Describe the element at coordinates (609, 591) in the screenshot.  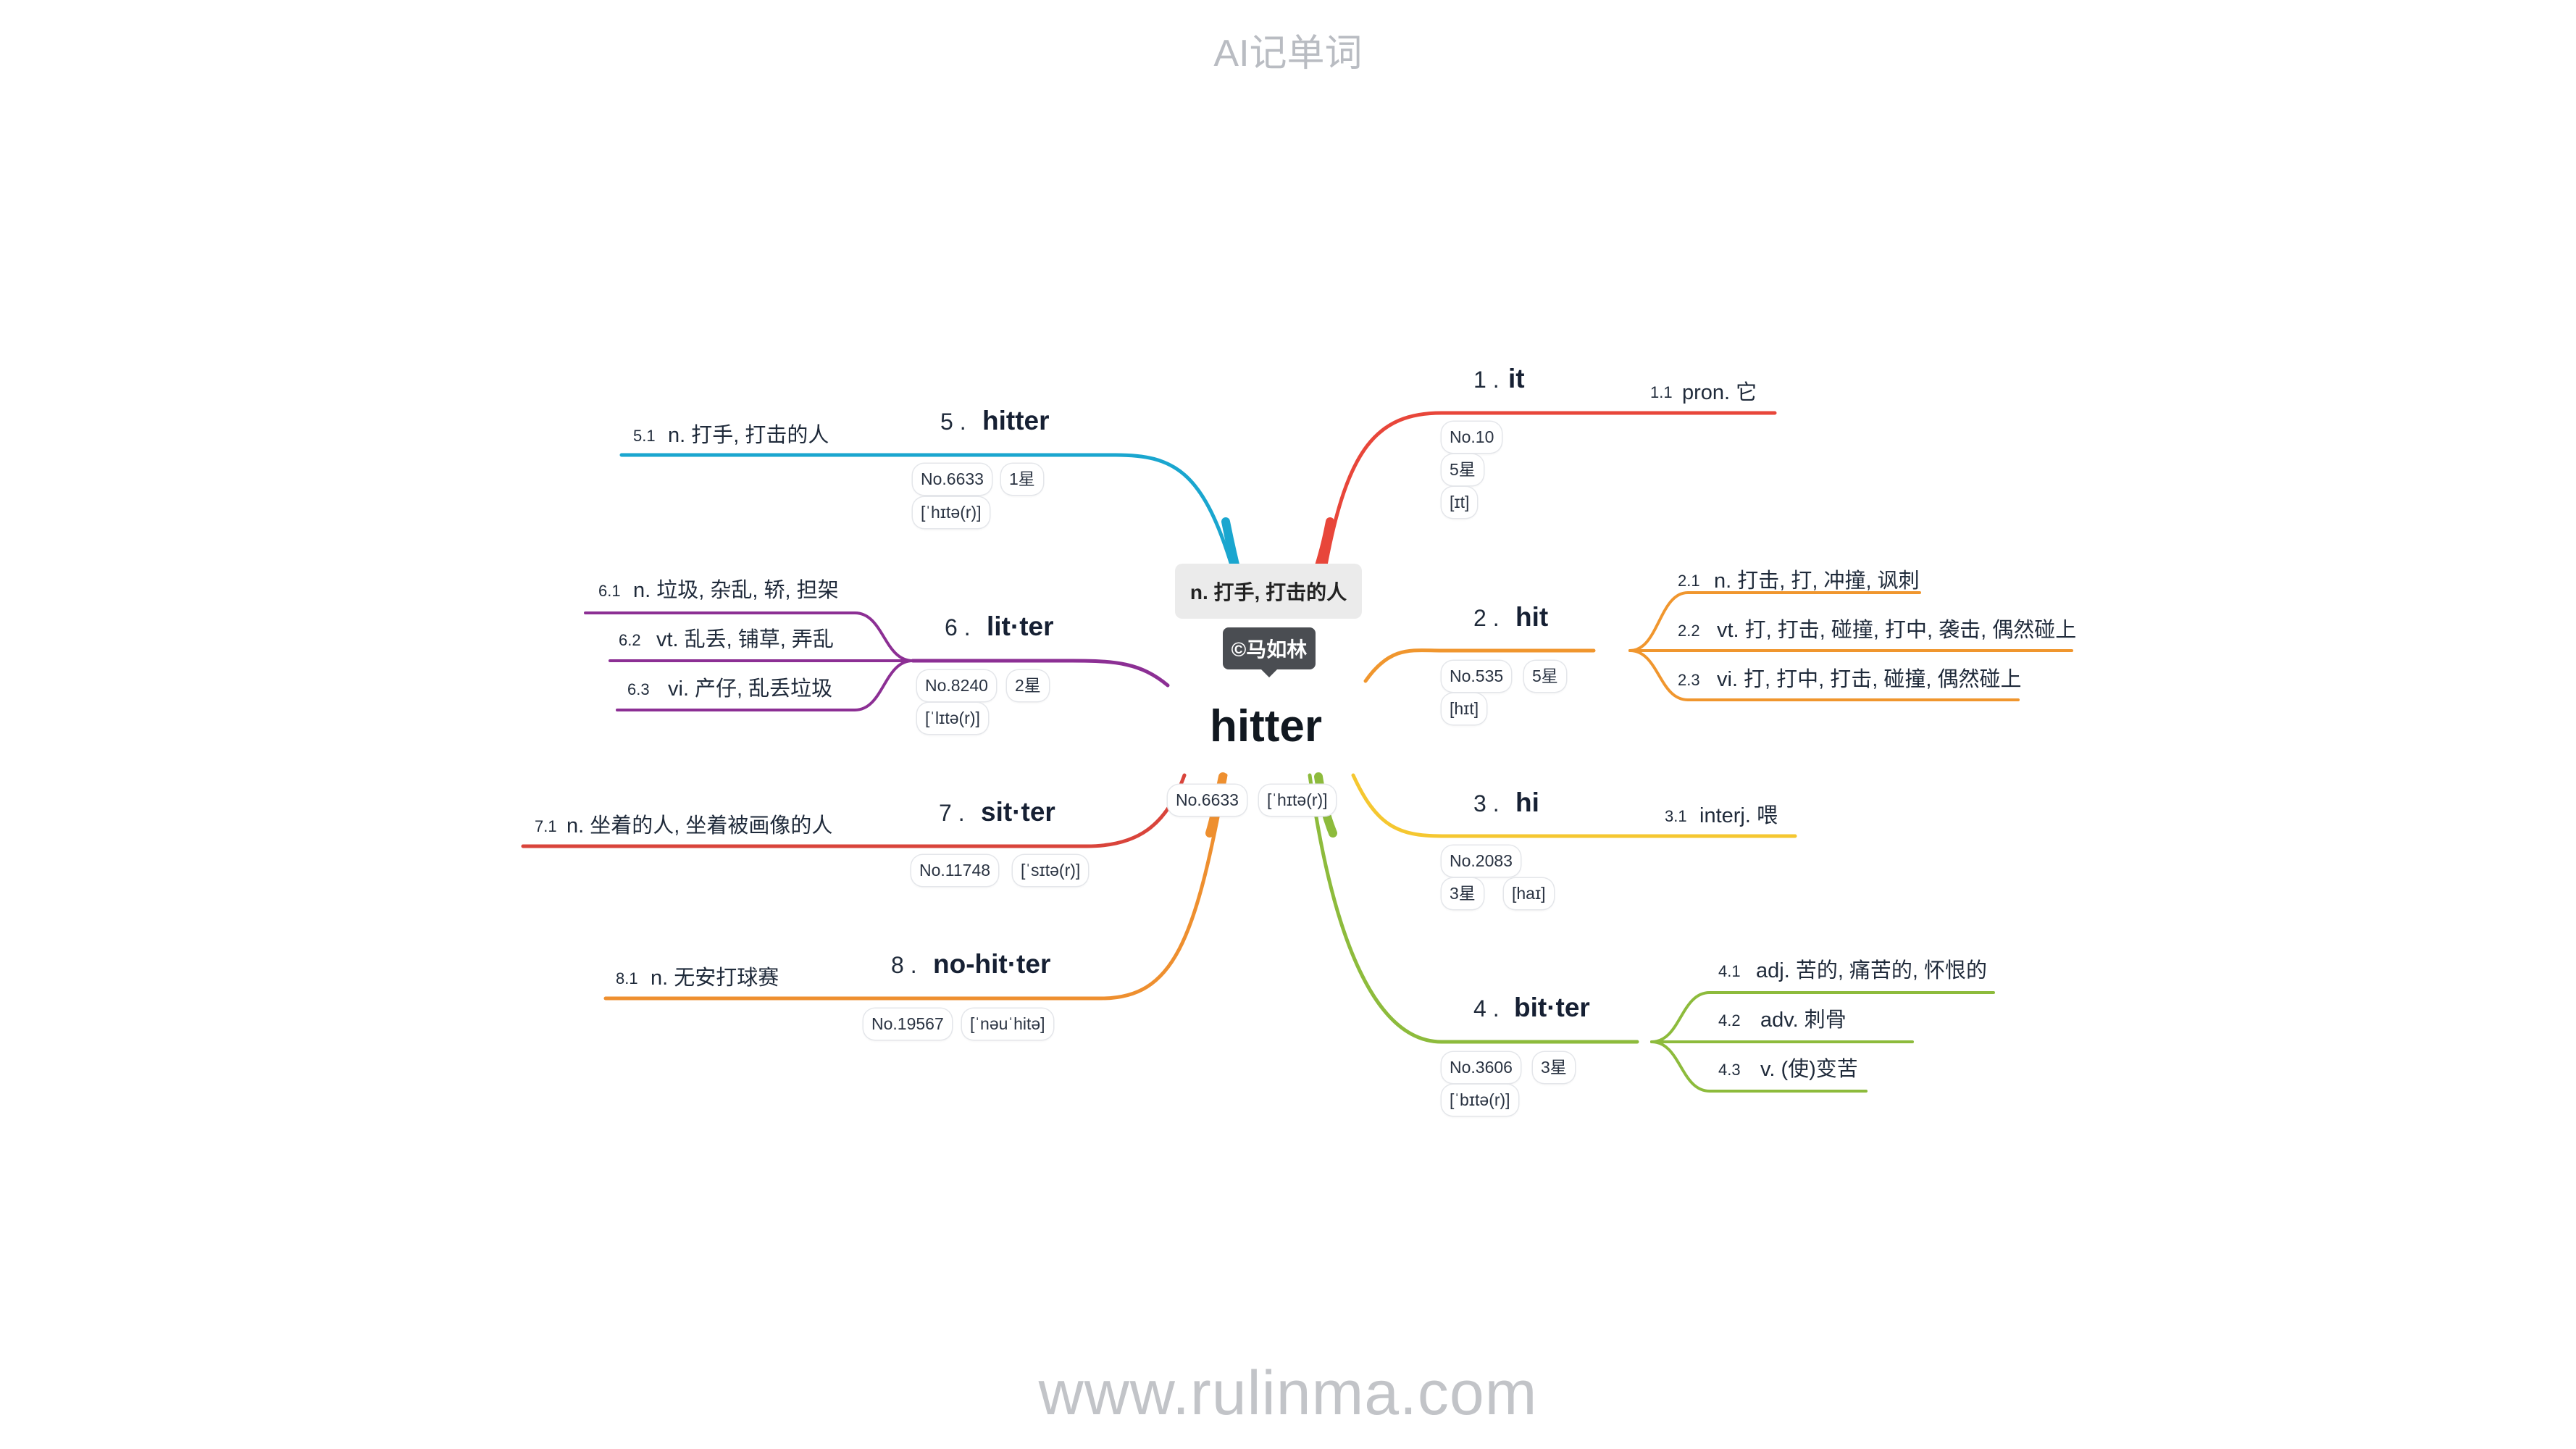
I see `def-6-1-number: 6.1` at that location.